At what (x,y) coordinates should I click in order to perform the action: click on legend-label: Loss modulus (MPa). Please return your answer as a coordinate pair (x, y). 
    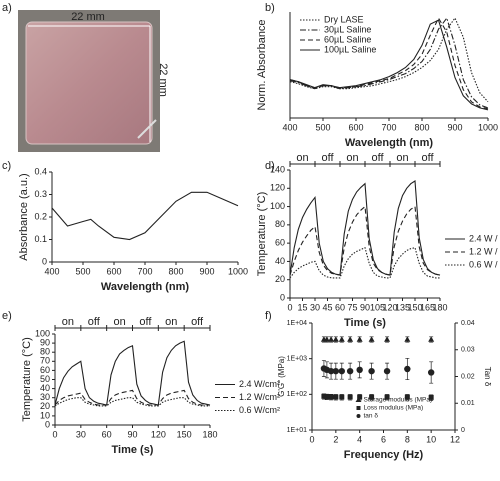
    Looking at the image, I should click on (394, 408).